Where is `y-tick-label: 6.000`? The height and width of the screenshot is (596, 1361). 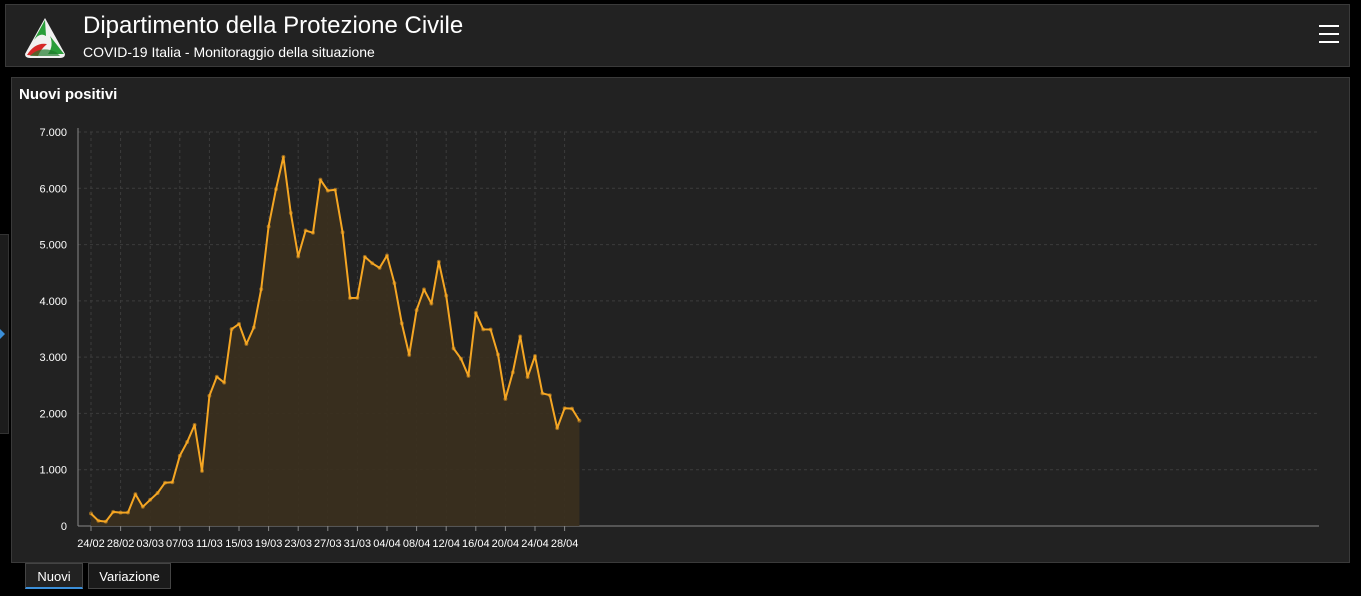 y-tick-label: 6.000 is located at coordinates (53, 189).